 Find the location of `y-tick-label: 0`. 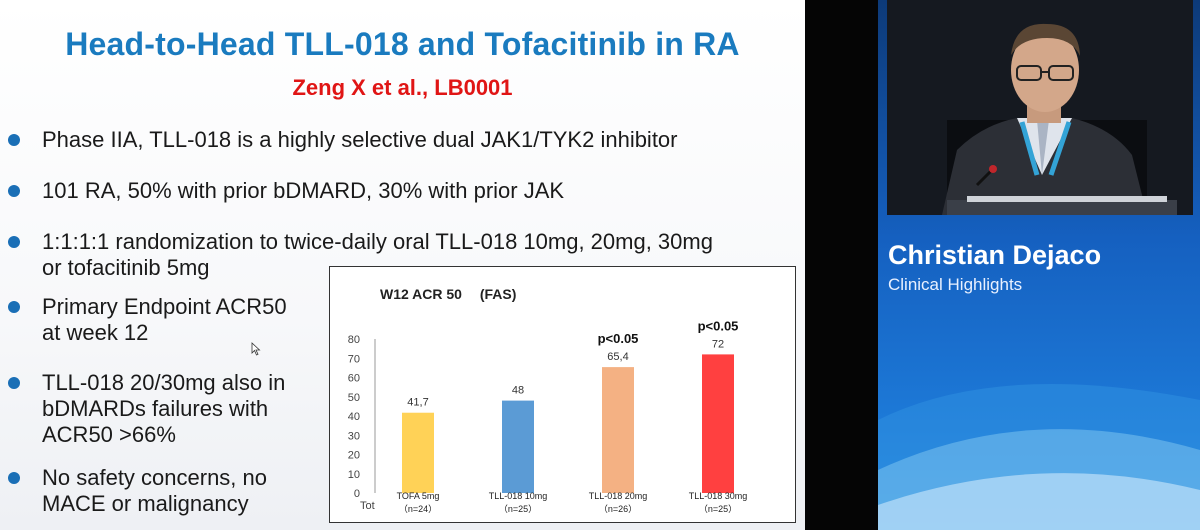

y-tick-label: 0 is located at coordinates (357, 494).